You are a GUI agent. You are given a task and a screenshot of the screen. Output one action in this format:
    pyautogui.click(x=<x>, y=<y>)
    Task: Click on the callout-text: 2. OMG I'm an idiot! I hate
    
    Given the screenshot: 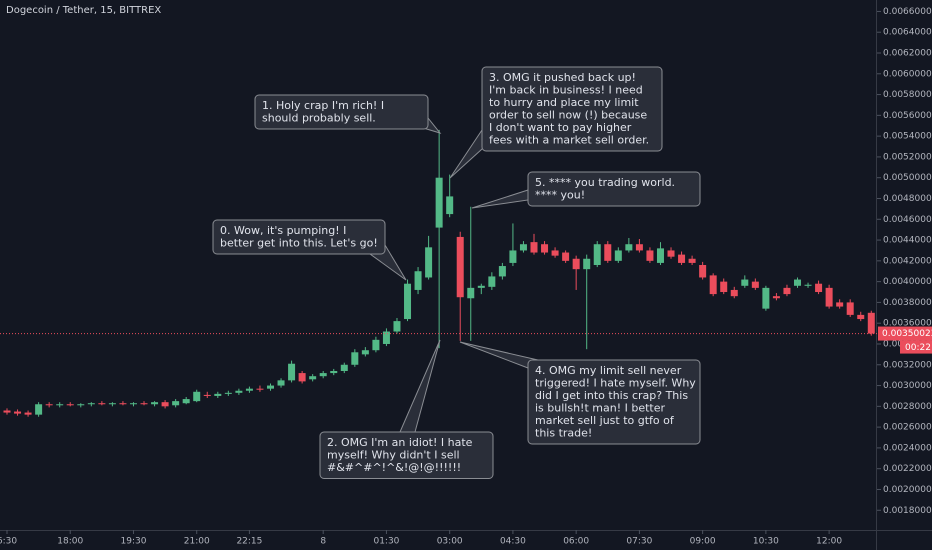 What is the action you would take?
    pyautogui.click(x=400, y=442)
    